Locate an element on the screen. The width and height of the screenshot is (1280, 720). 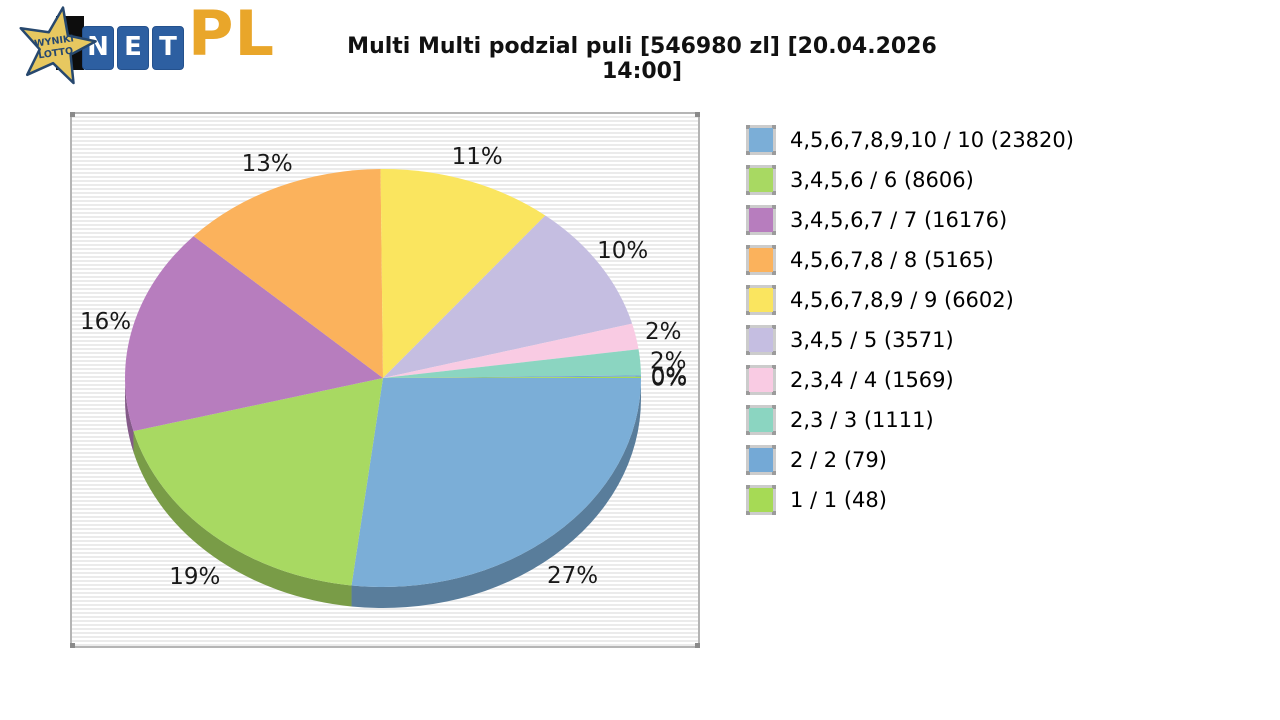
legend-row: 3,4,5 / 5 (3571) is located at coordinates (910, 340).